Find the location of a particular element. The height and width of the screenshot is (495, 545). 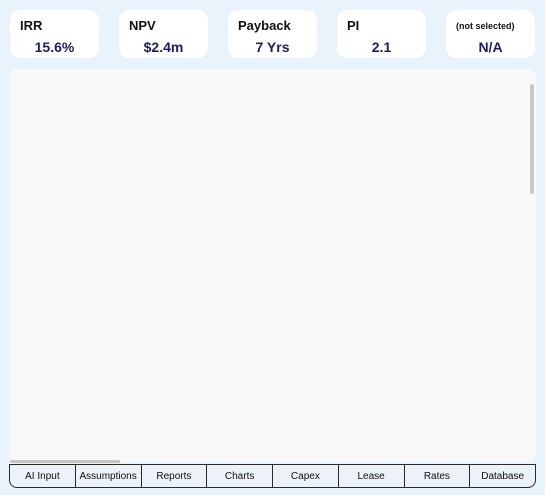

metric-card-npv: NPV $2.4m is located at coordinates (163, 34).